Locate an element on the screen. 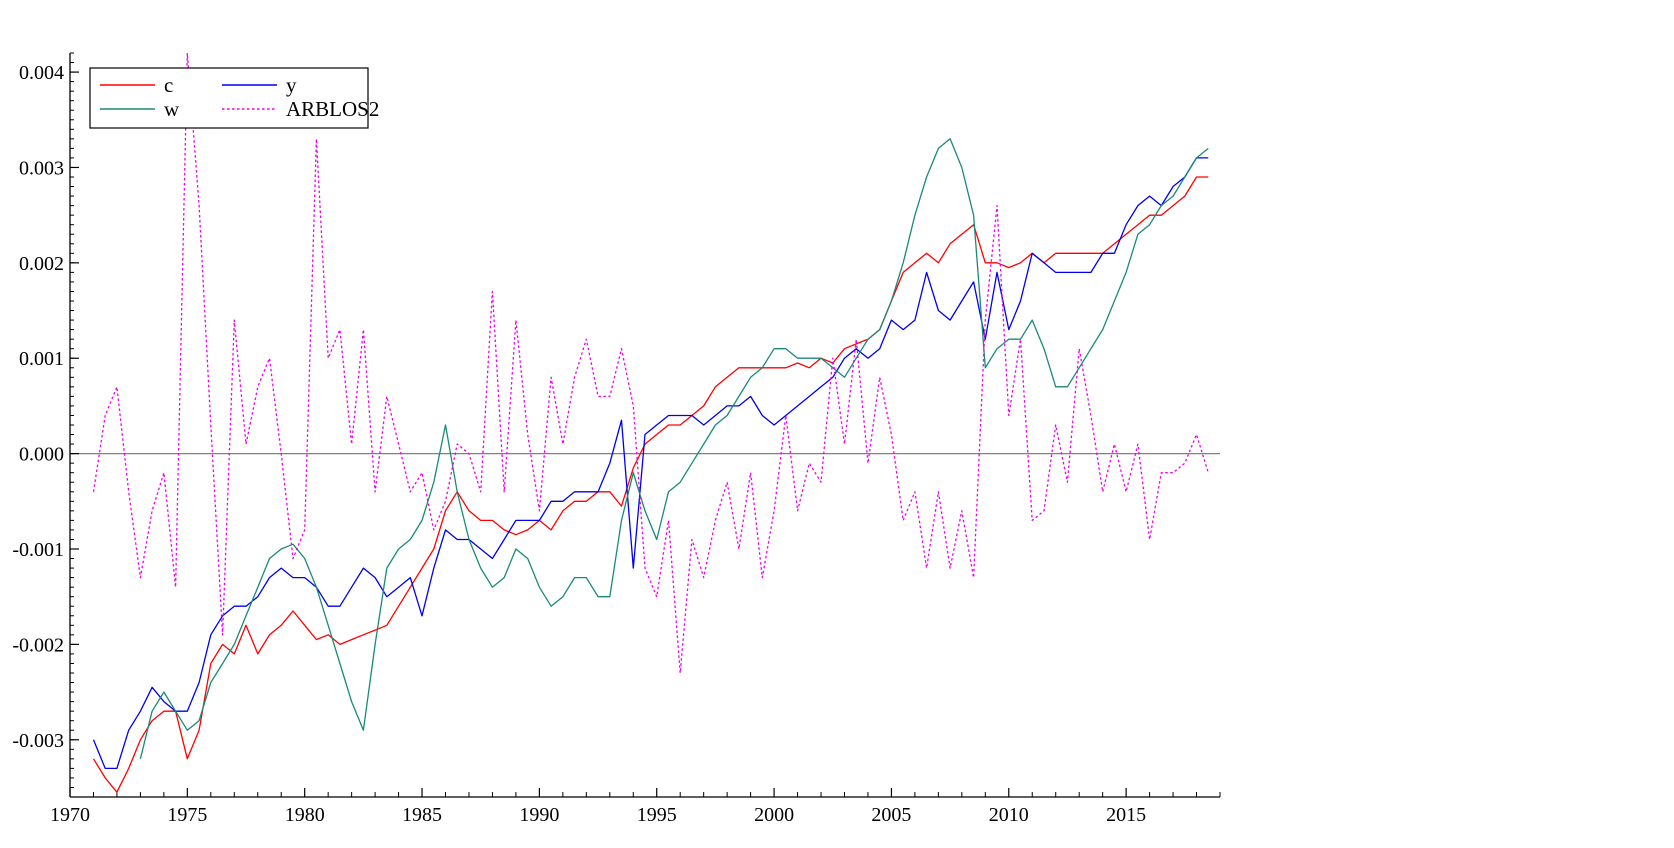 The width and height of the screenshot is (1674, 848). legend-label-y: y is located at coordinates (291, 85).